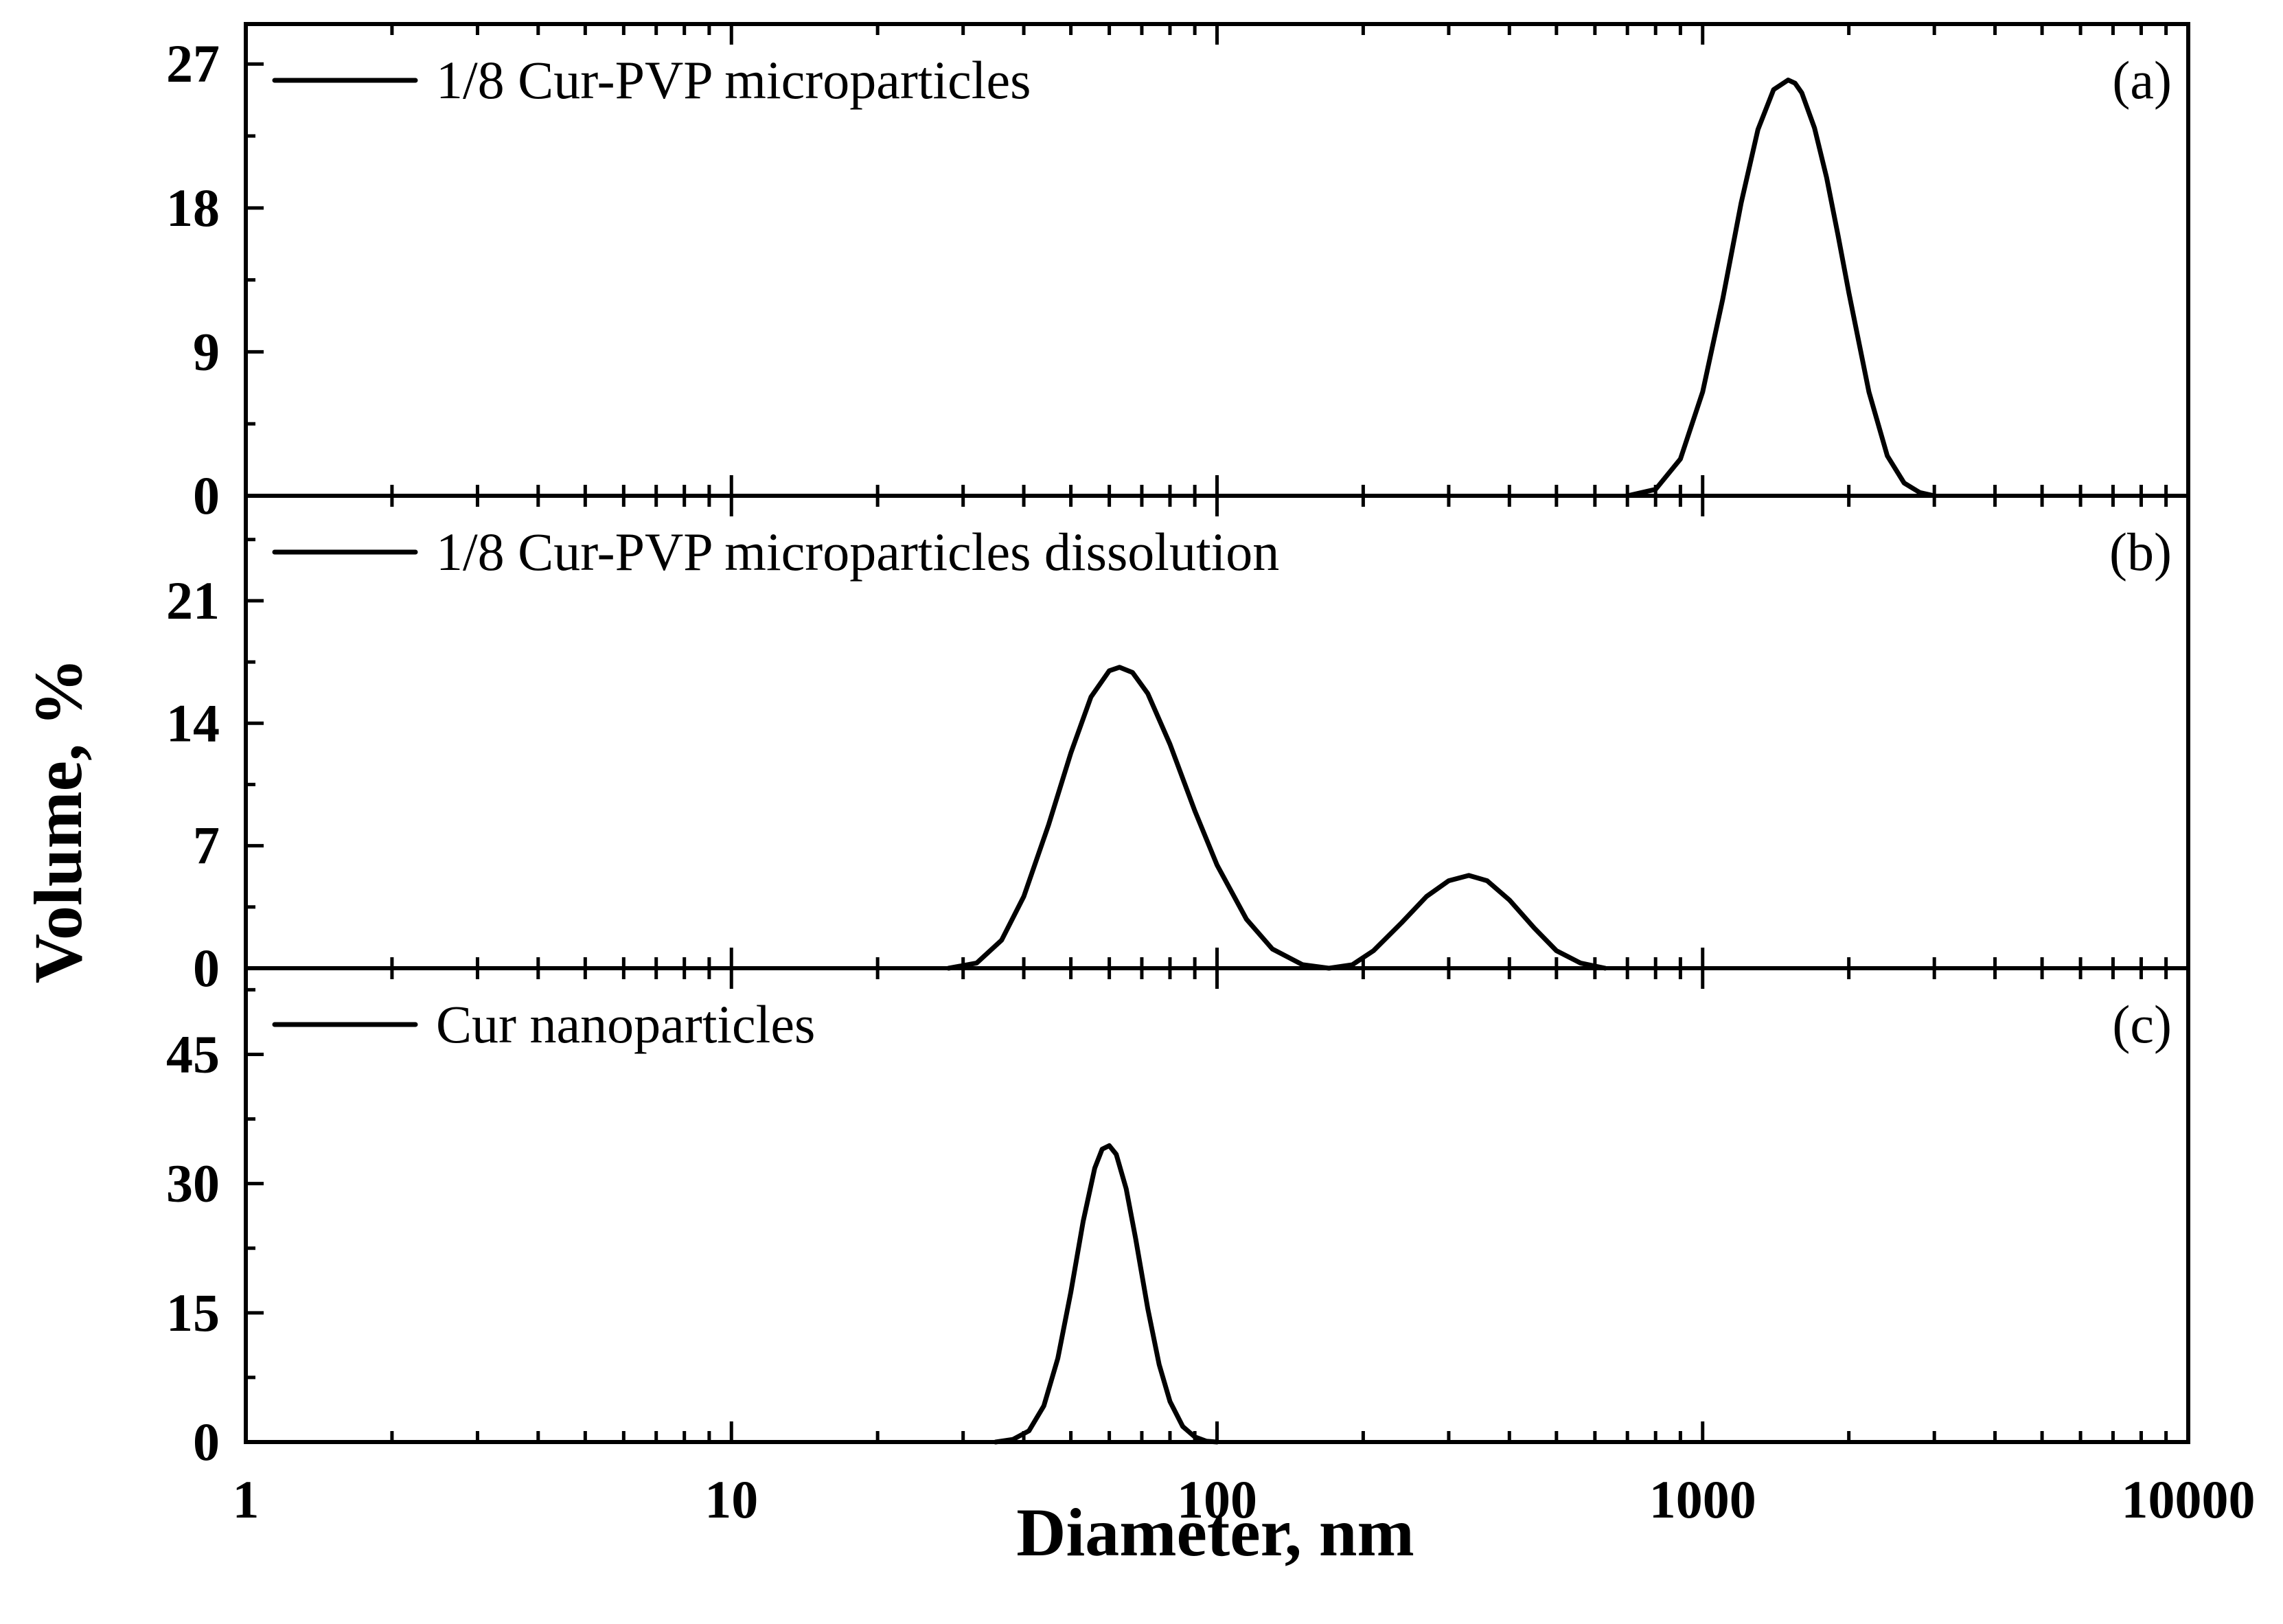 The height and width of the screenshot is (1624, 2283). Describe the element at coordinates (625, 1024) in the screenshot. I see `legend-label: Cur nanoparticles` at that location.